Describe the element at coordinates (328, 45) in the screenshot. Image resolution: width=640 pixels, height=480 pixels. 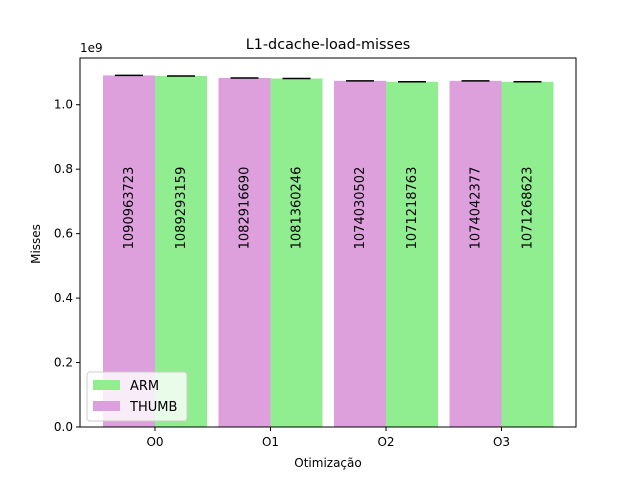
I see `chart-title: L1-dcache-load-misses` at that location.